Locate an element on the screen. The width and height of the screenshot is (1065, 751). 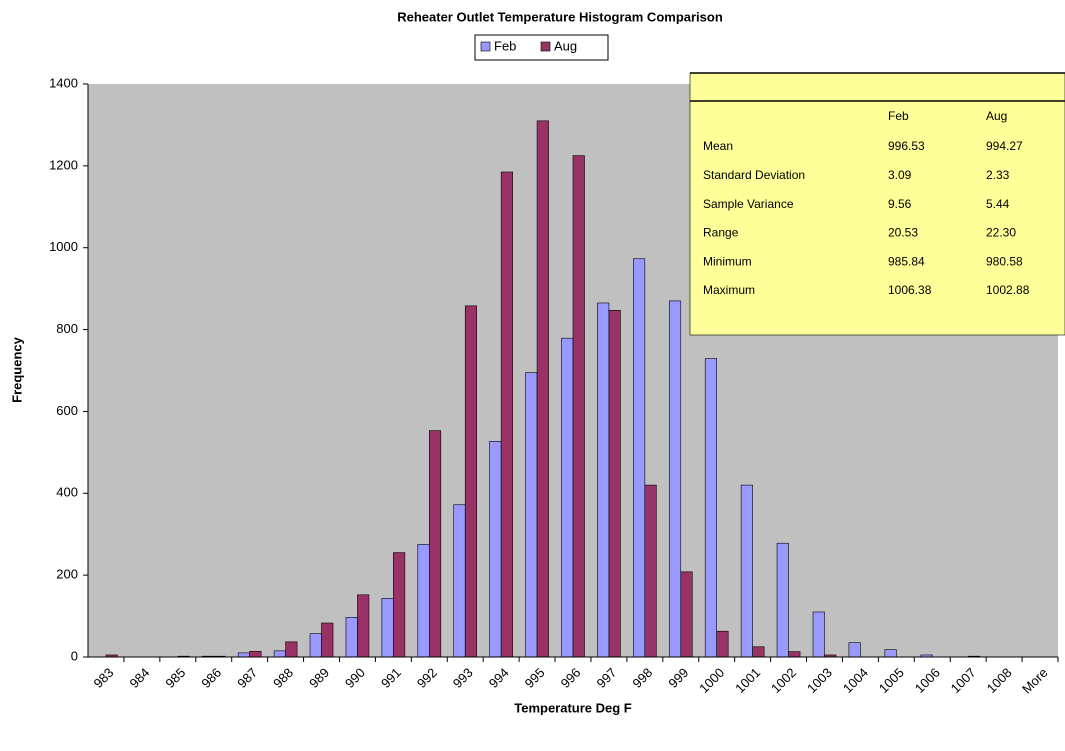
legend-label: Feb is located at coordinates (505, 45).